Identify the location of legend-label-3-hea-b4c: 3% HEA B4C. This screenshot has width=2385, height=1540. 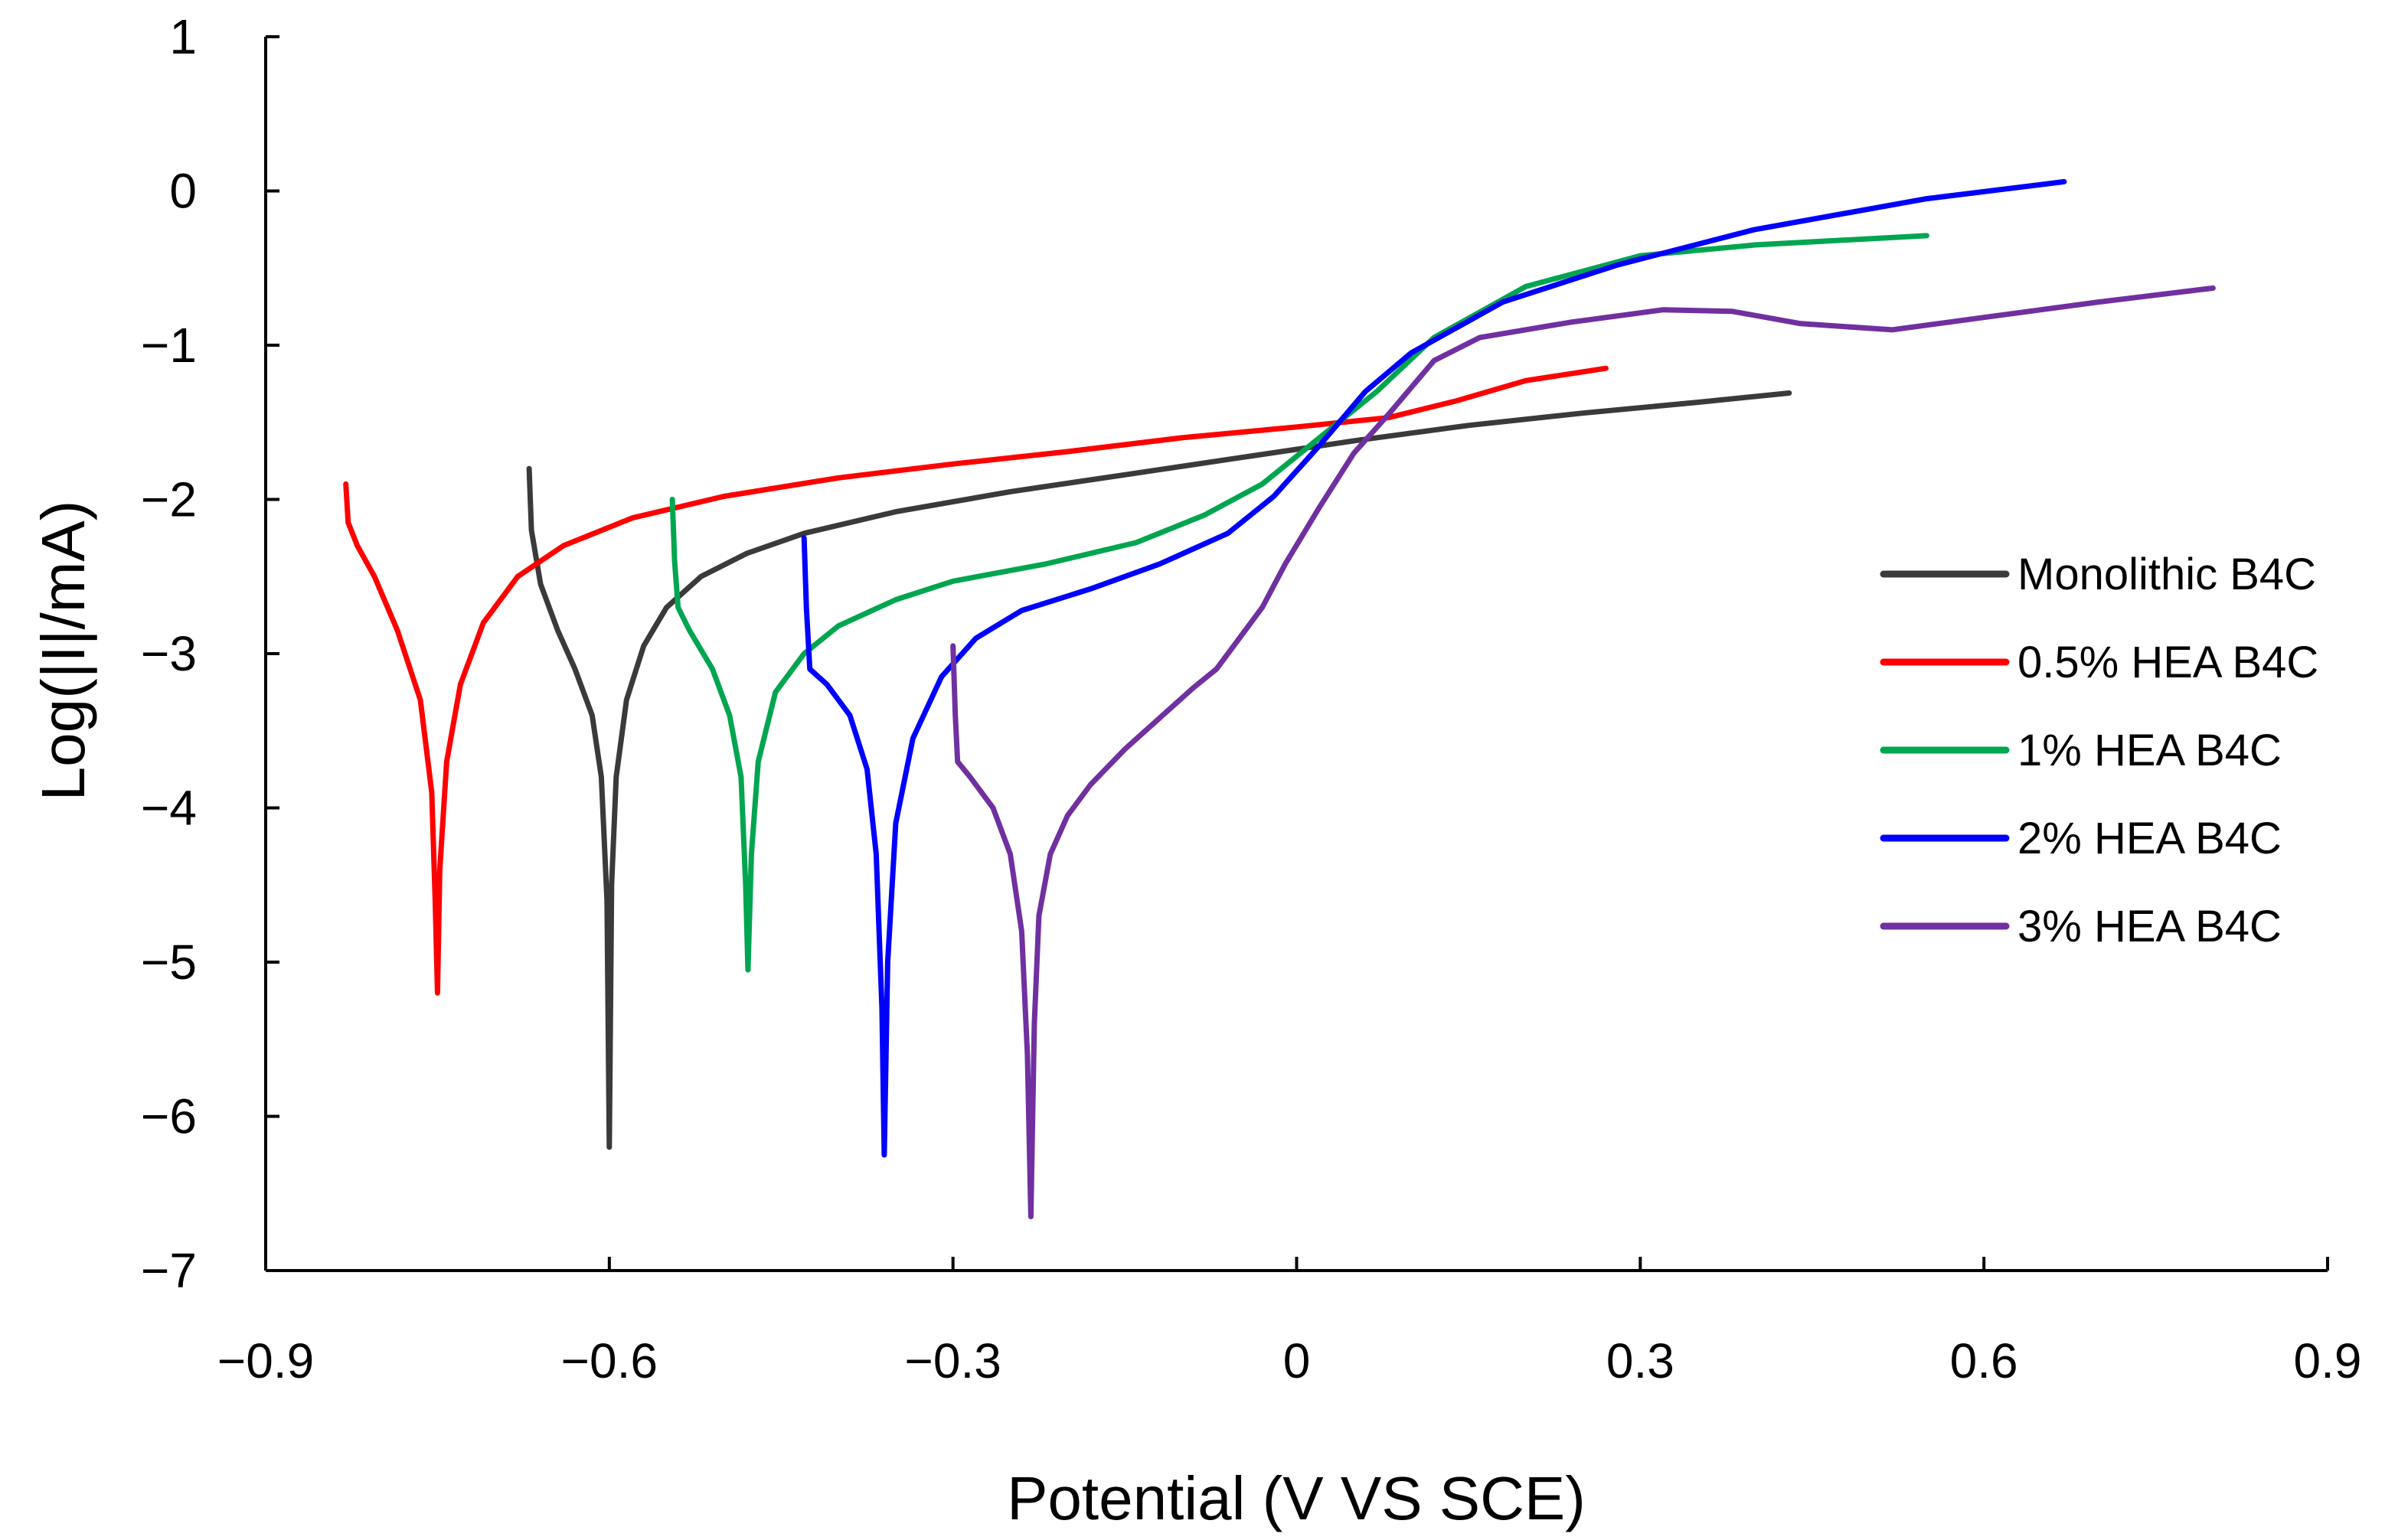
(2149, 927).